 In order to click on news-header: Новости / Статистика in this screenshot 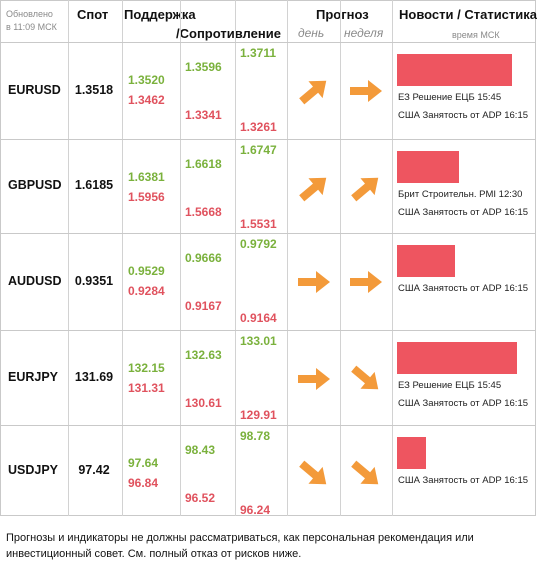, I will do `click(468, 14)`.